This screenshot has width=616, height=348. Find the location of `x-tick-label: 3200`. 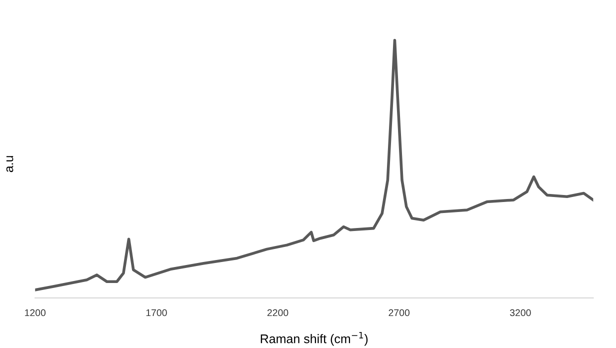

x-tick-label: 3200 is located at coordinates (520, 312).